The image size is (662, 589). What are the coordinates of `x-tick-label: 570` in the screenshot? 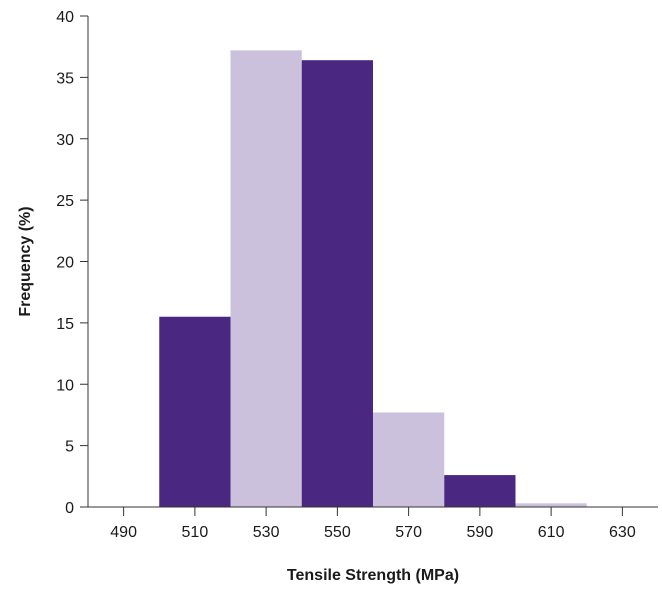 It's located at (408, 532).